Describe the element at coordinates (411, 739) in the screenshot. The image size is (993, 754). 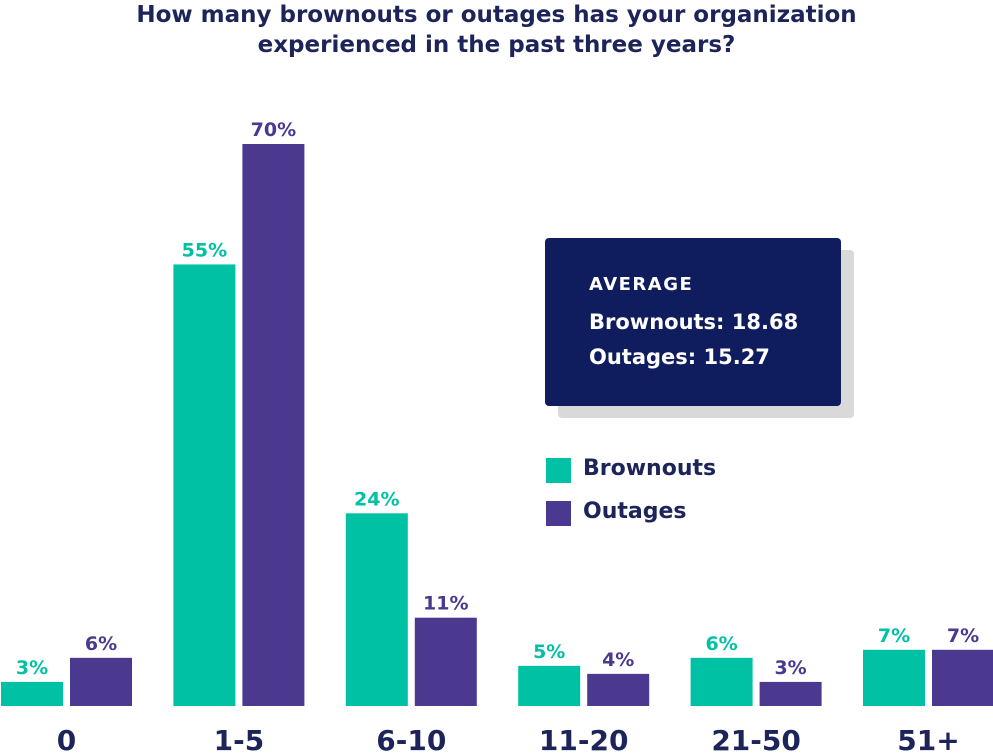
I see `x-tick-label-6-10: 6-10` at that location.